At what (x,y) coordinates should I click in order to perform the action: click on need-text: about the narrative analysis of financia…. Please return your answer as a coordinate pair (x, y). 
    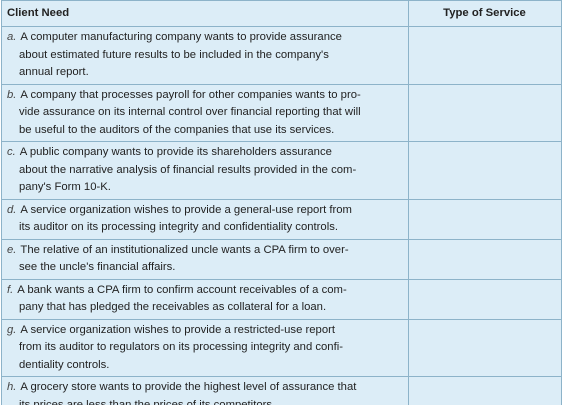
    Looking at the image, I should click on (188, 169).